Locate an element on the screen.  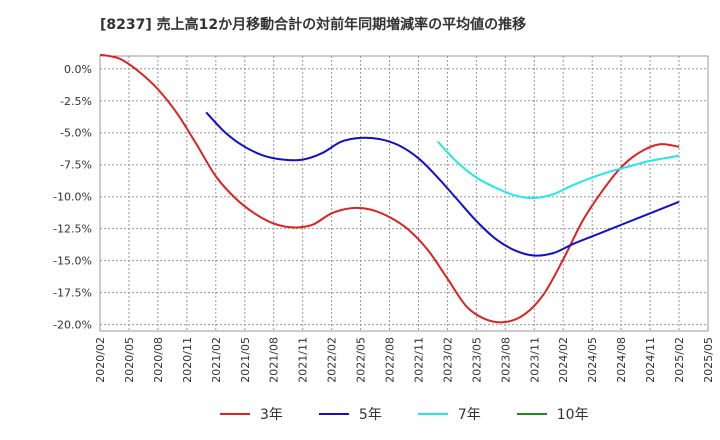
x-tick-label: 2022/11 is located at coordinates (418, 360).